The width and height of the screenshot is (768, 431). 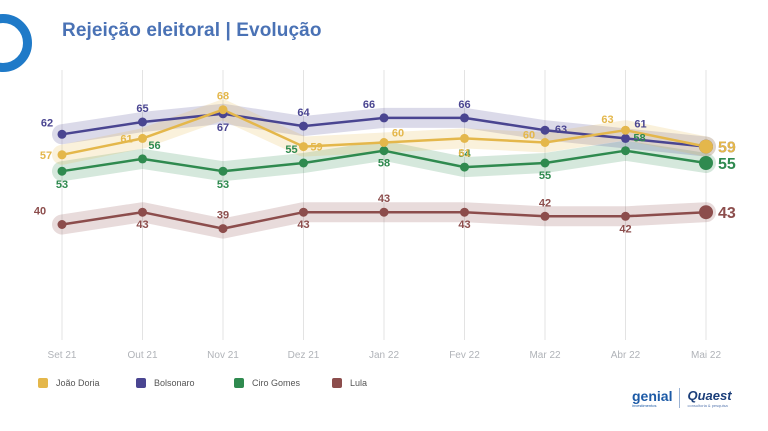 I want to click on x-tick-label: Fev 22, so click(x=464, y=355).